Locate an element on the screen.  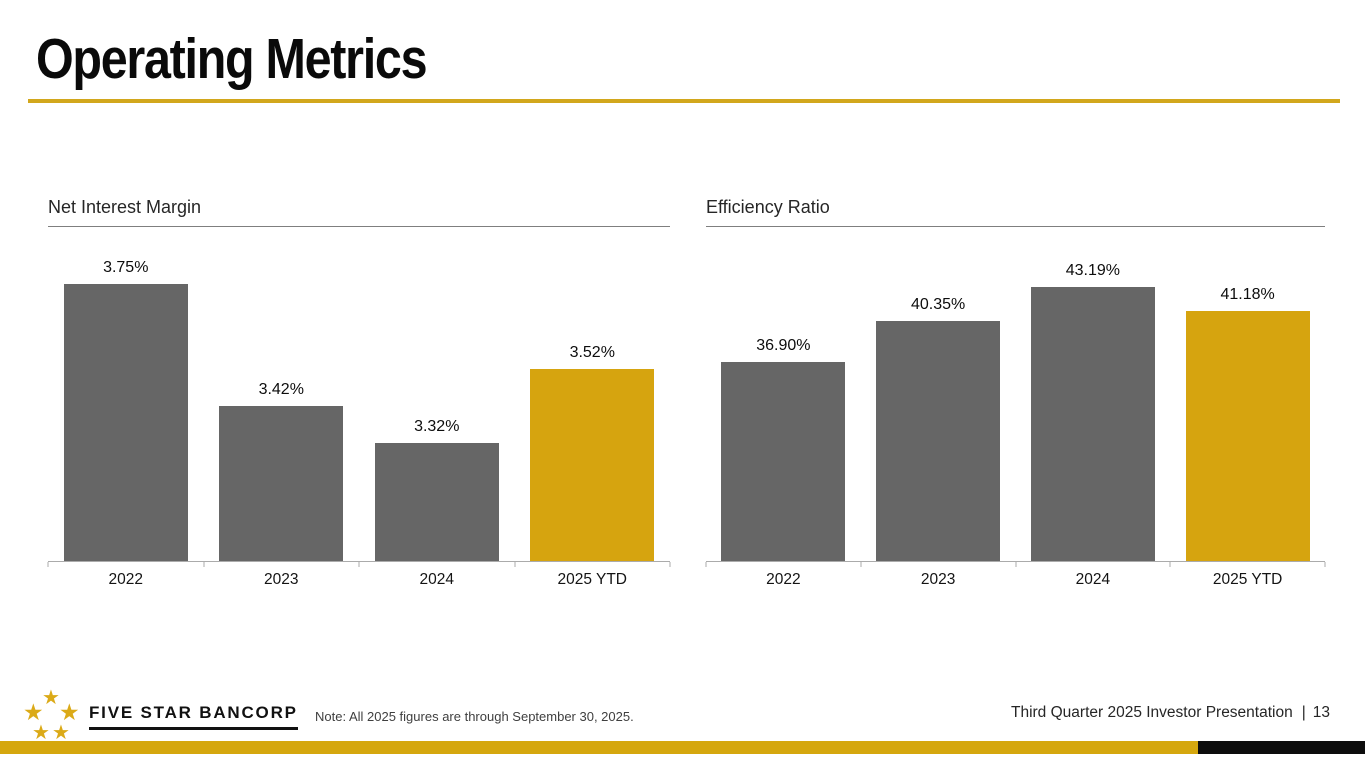
bar-value-label: 3.52% is located at coordinates (592, 353).